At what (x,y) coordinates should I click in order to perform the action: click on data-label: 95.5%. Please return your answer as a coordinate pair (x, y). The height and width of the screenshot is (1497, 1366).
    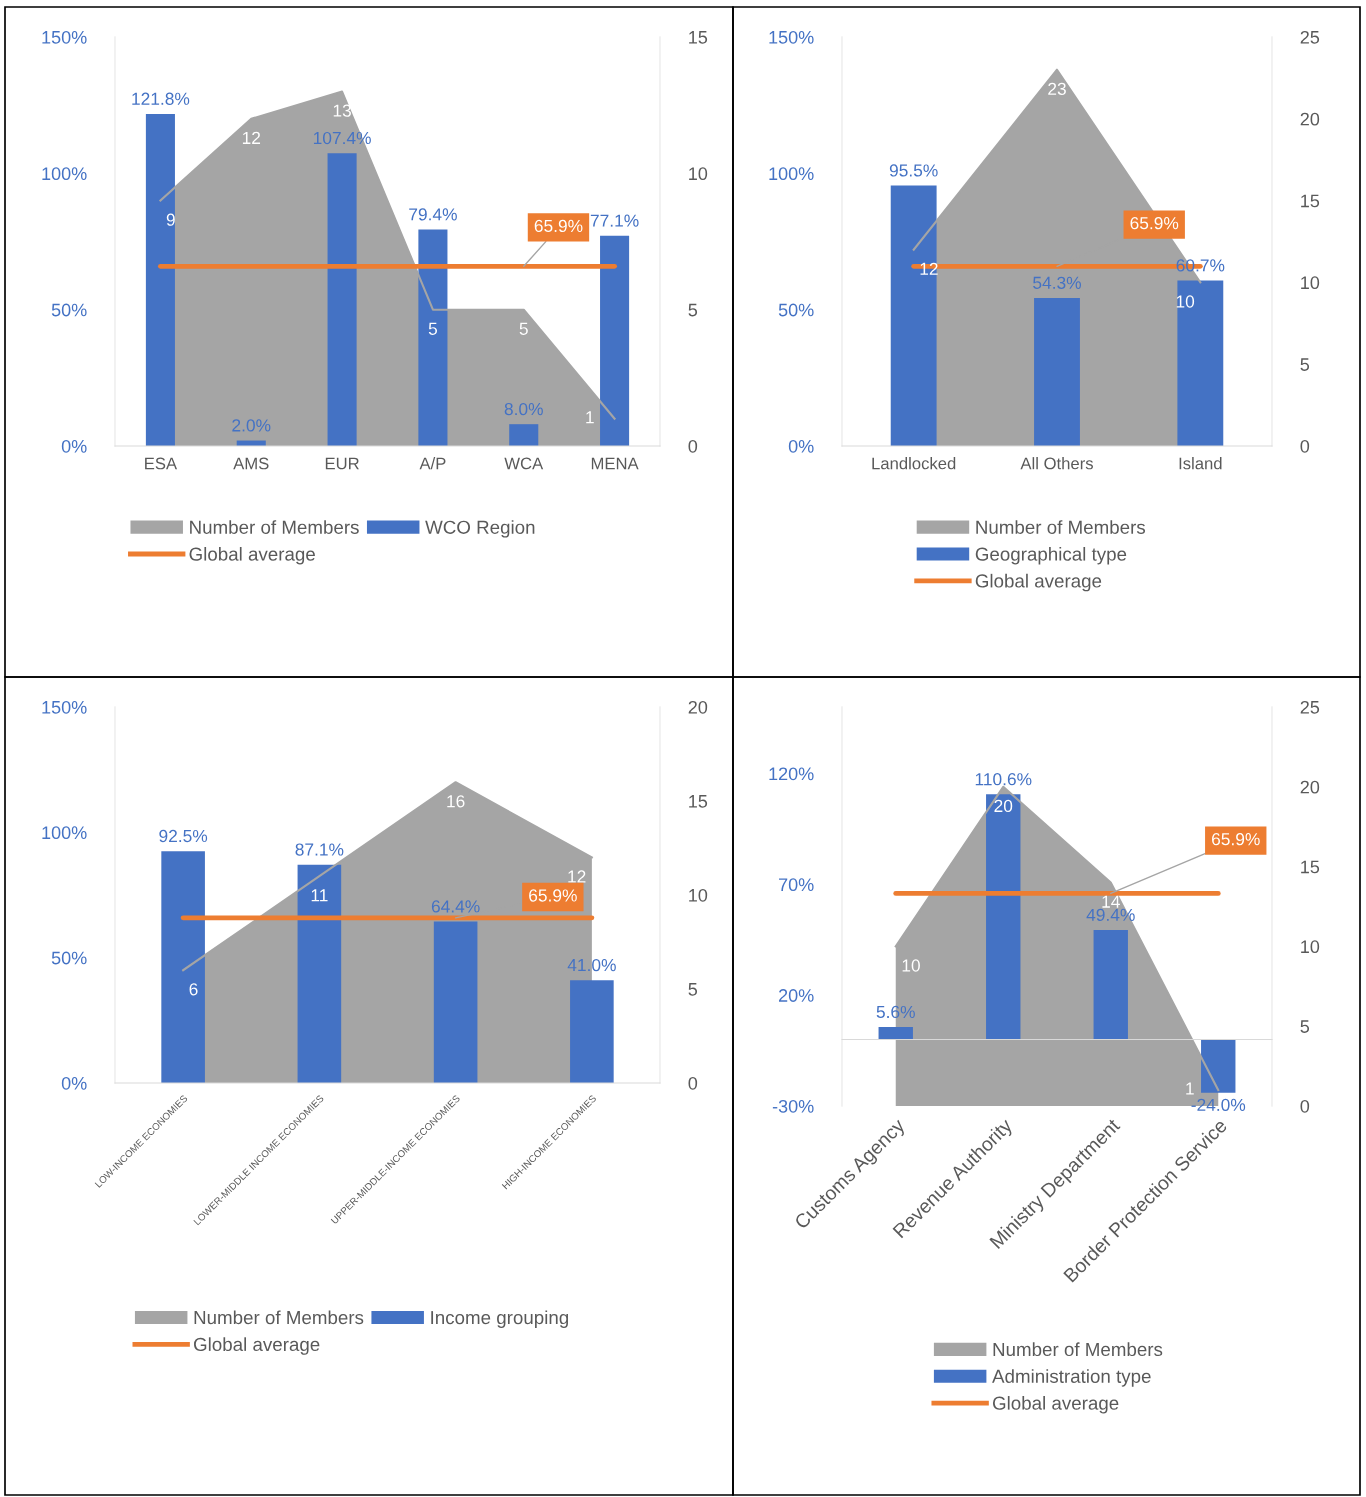
    Looking at the image, I should click on (913, 170).